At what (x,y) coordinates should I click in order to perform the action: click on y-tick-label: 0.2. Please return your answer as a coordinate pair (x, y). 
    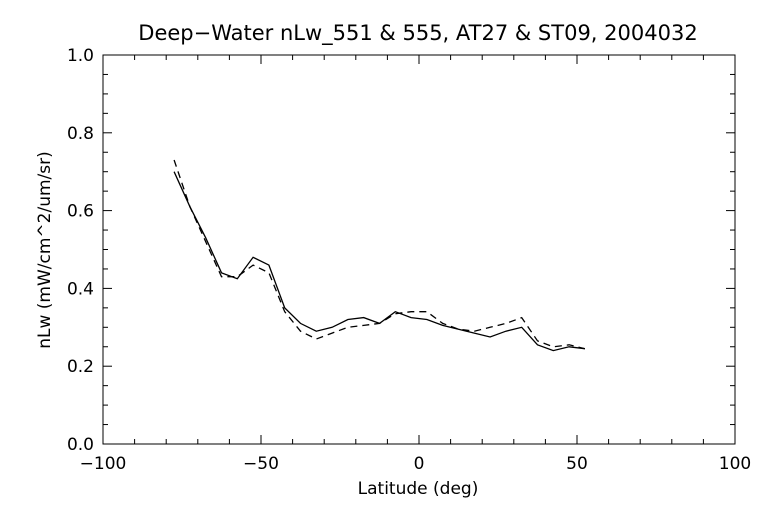
    Looking at the image, I should click on (80, 367).